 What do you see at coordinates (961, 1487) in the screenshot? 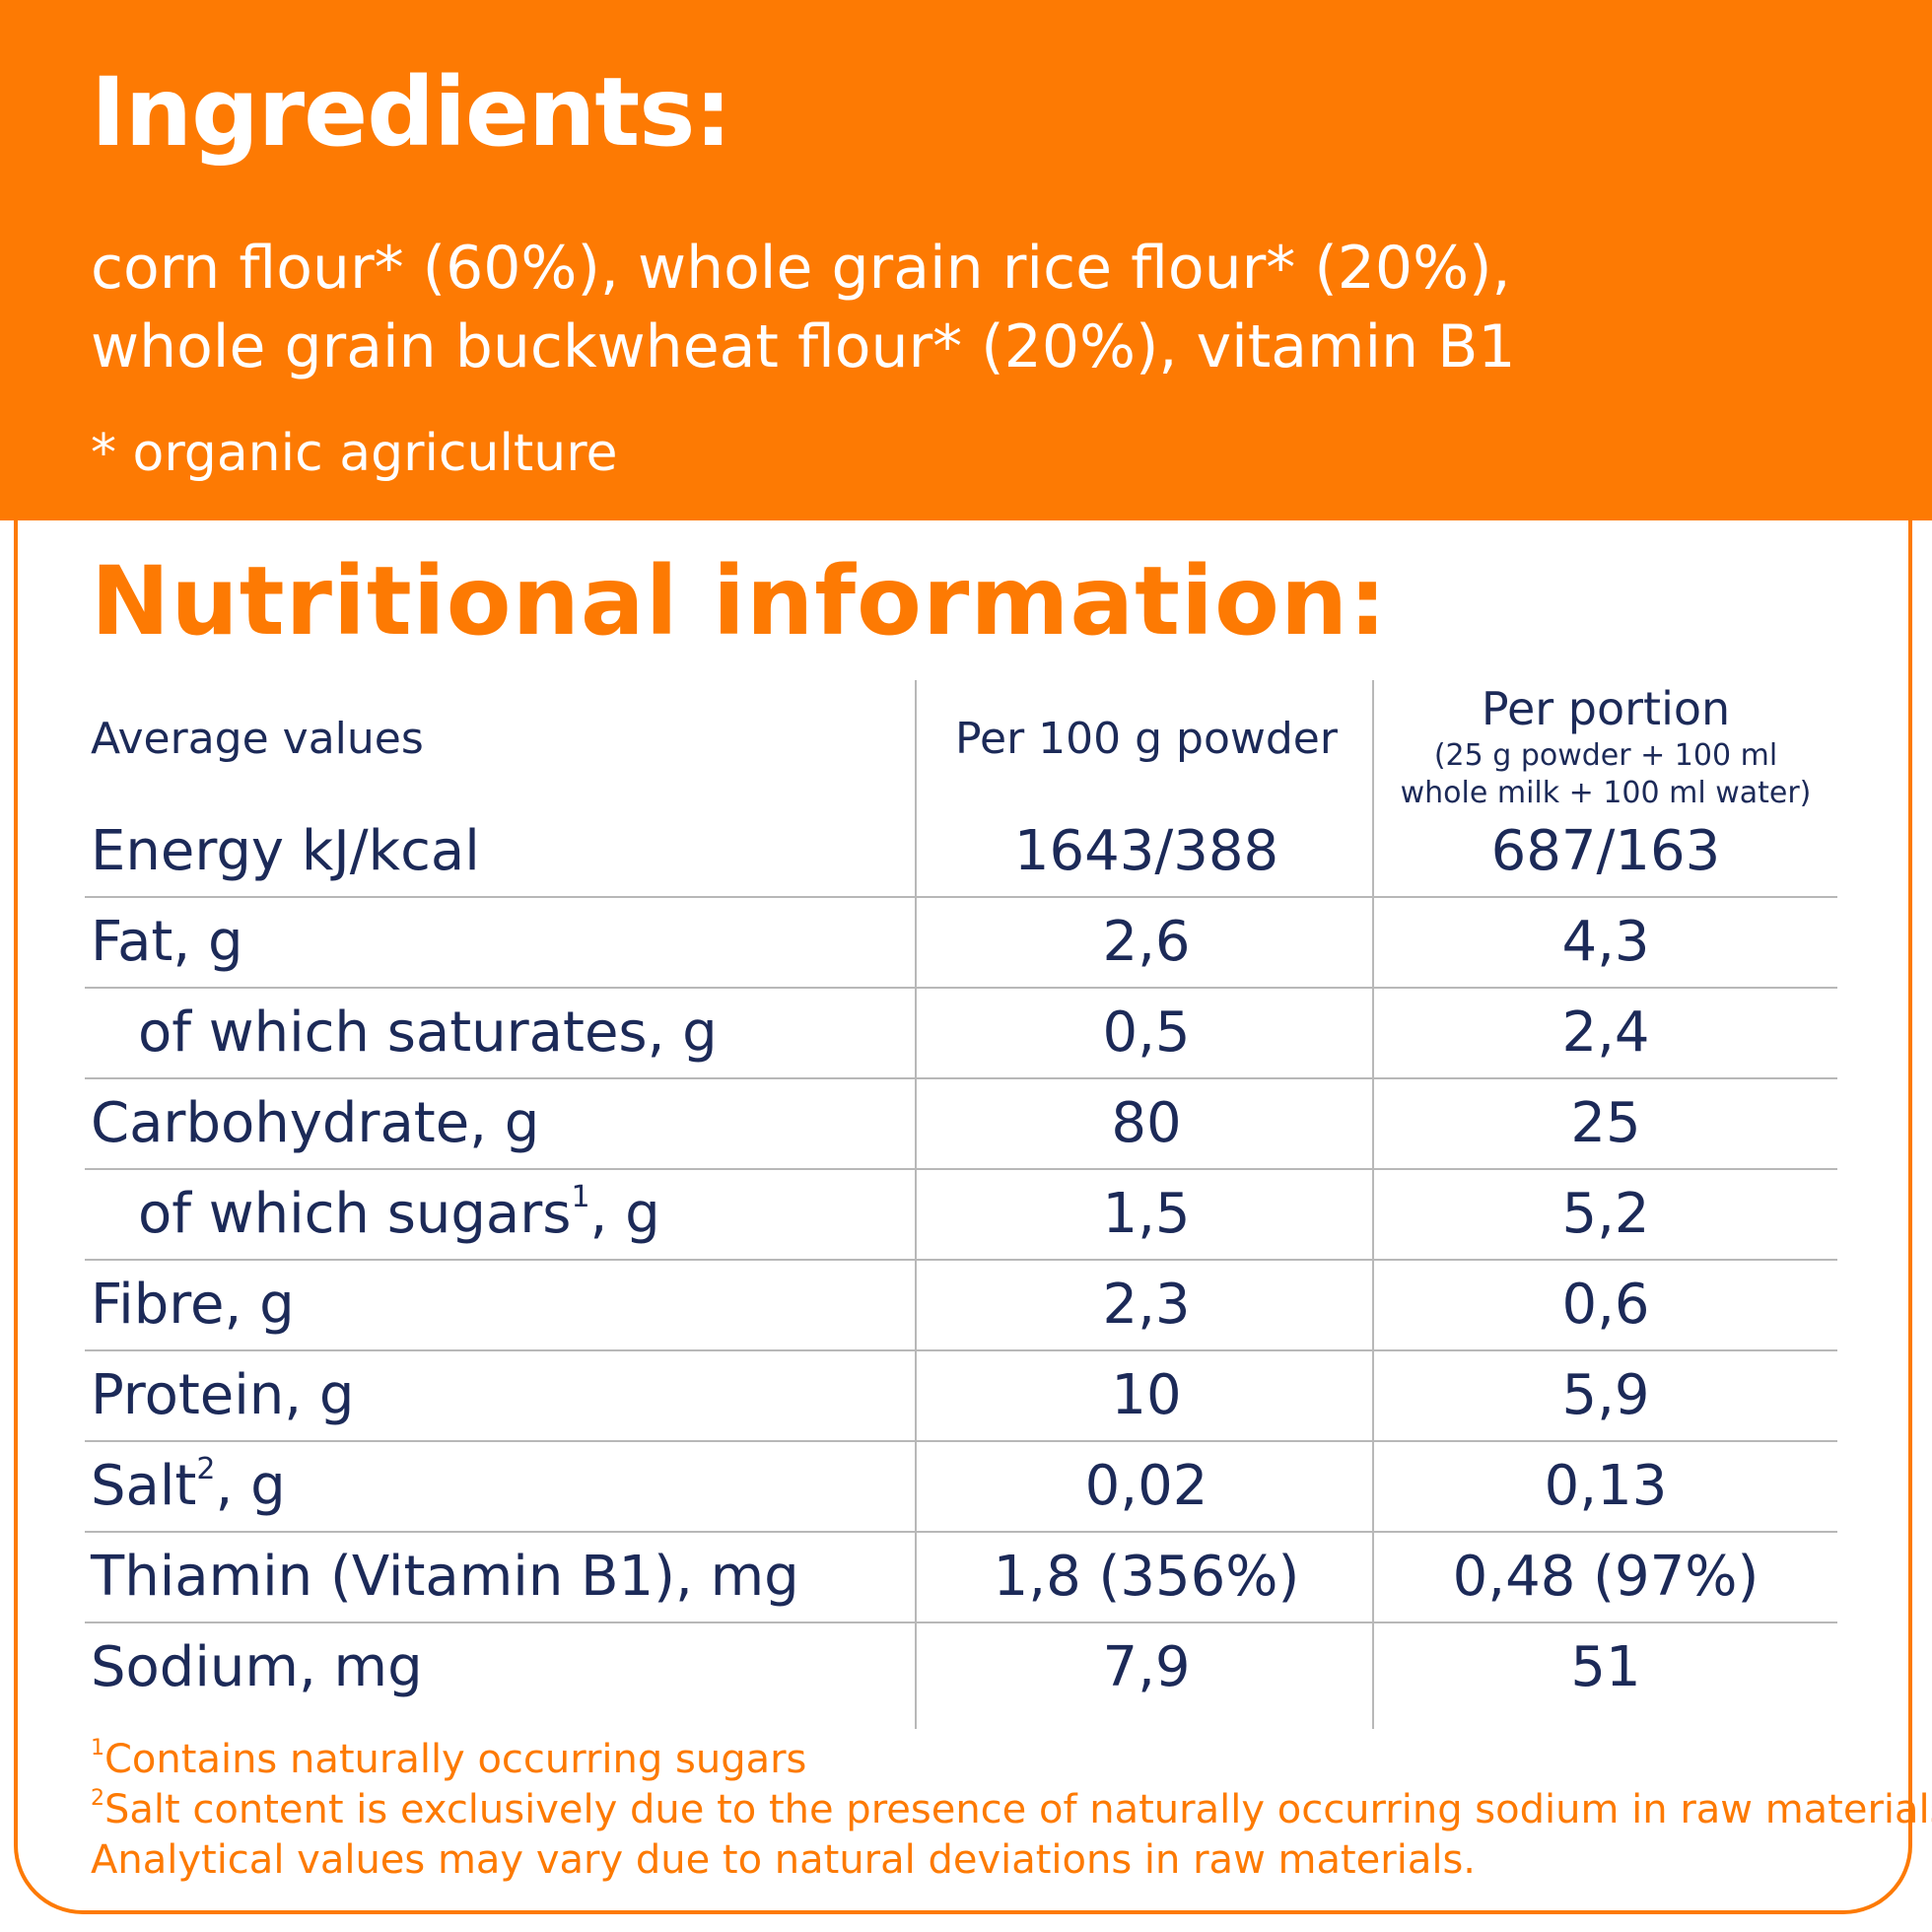
I see `table-row: Salt2, g 0,02 0,13` at bounding box center [961, 1487].